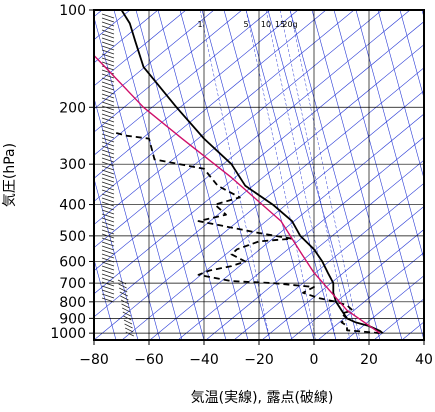 The image size is (435, 412). Describe the element at coordinates (199, 24) in the screenshot. I see `mixing-ratio-label: 1` at that location.